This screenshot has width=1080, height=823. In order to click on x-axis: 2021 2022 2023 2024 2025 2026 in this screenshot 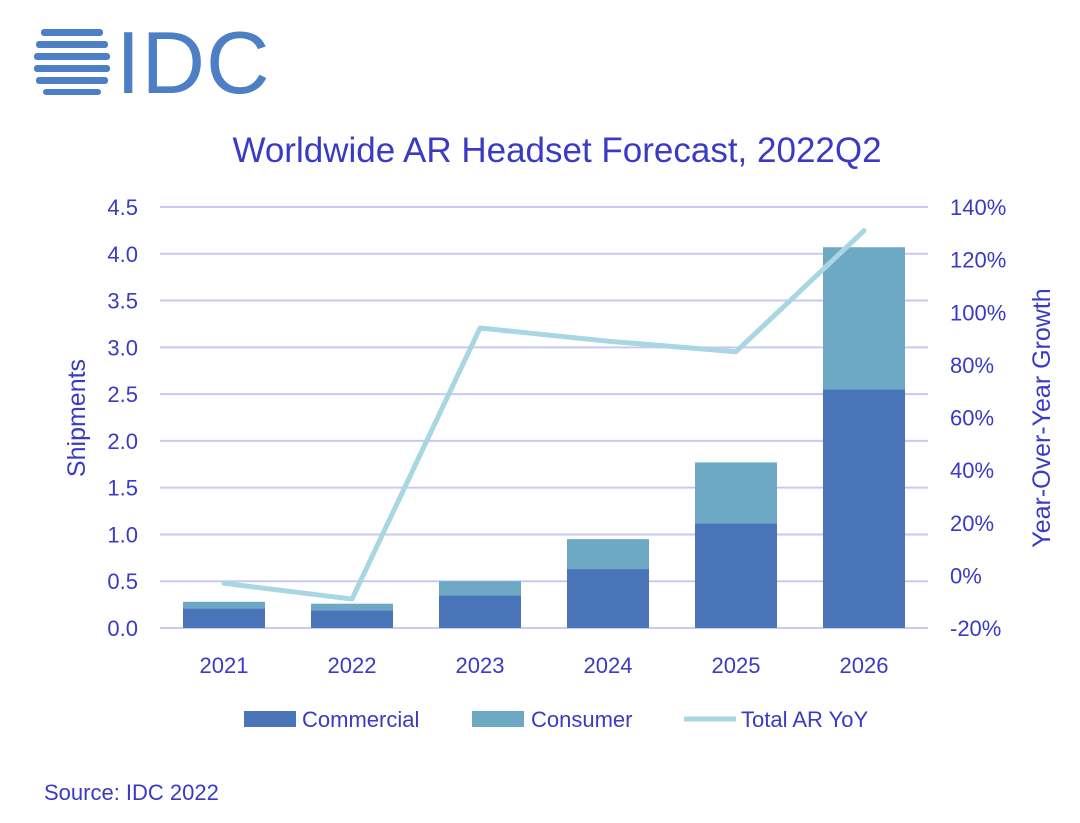, I will do `click(544, 665)`.